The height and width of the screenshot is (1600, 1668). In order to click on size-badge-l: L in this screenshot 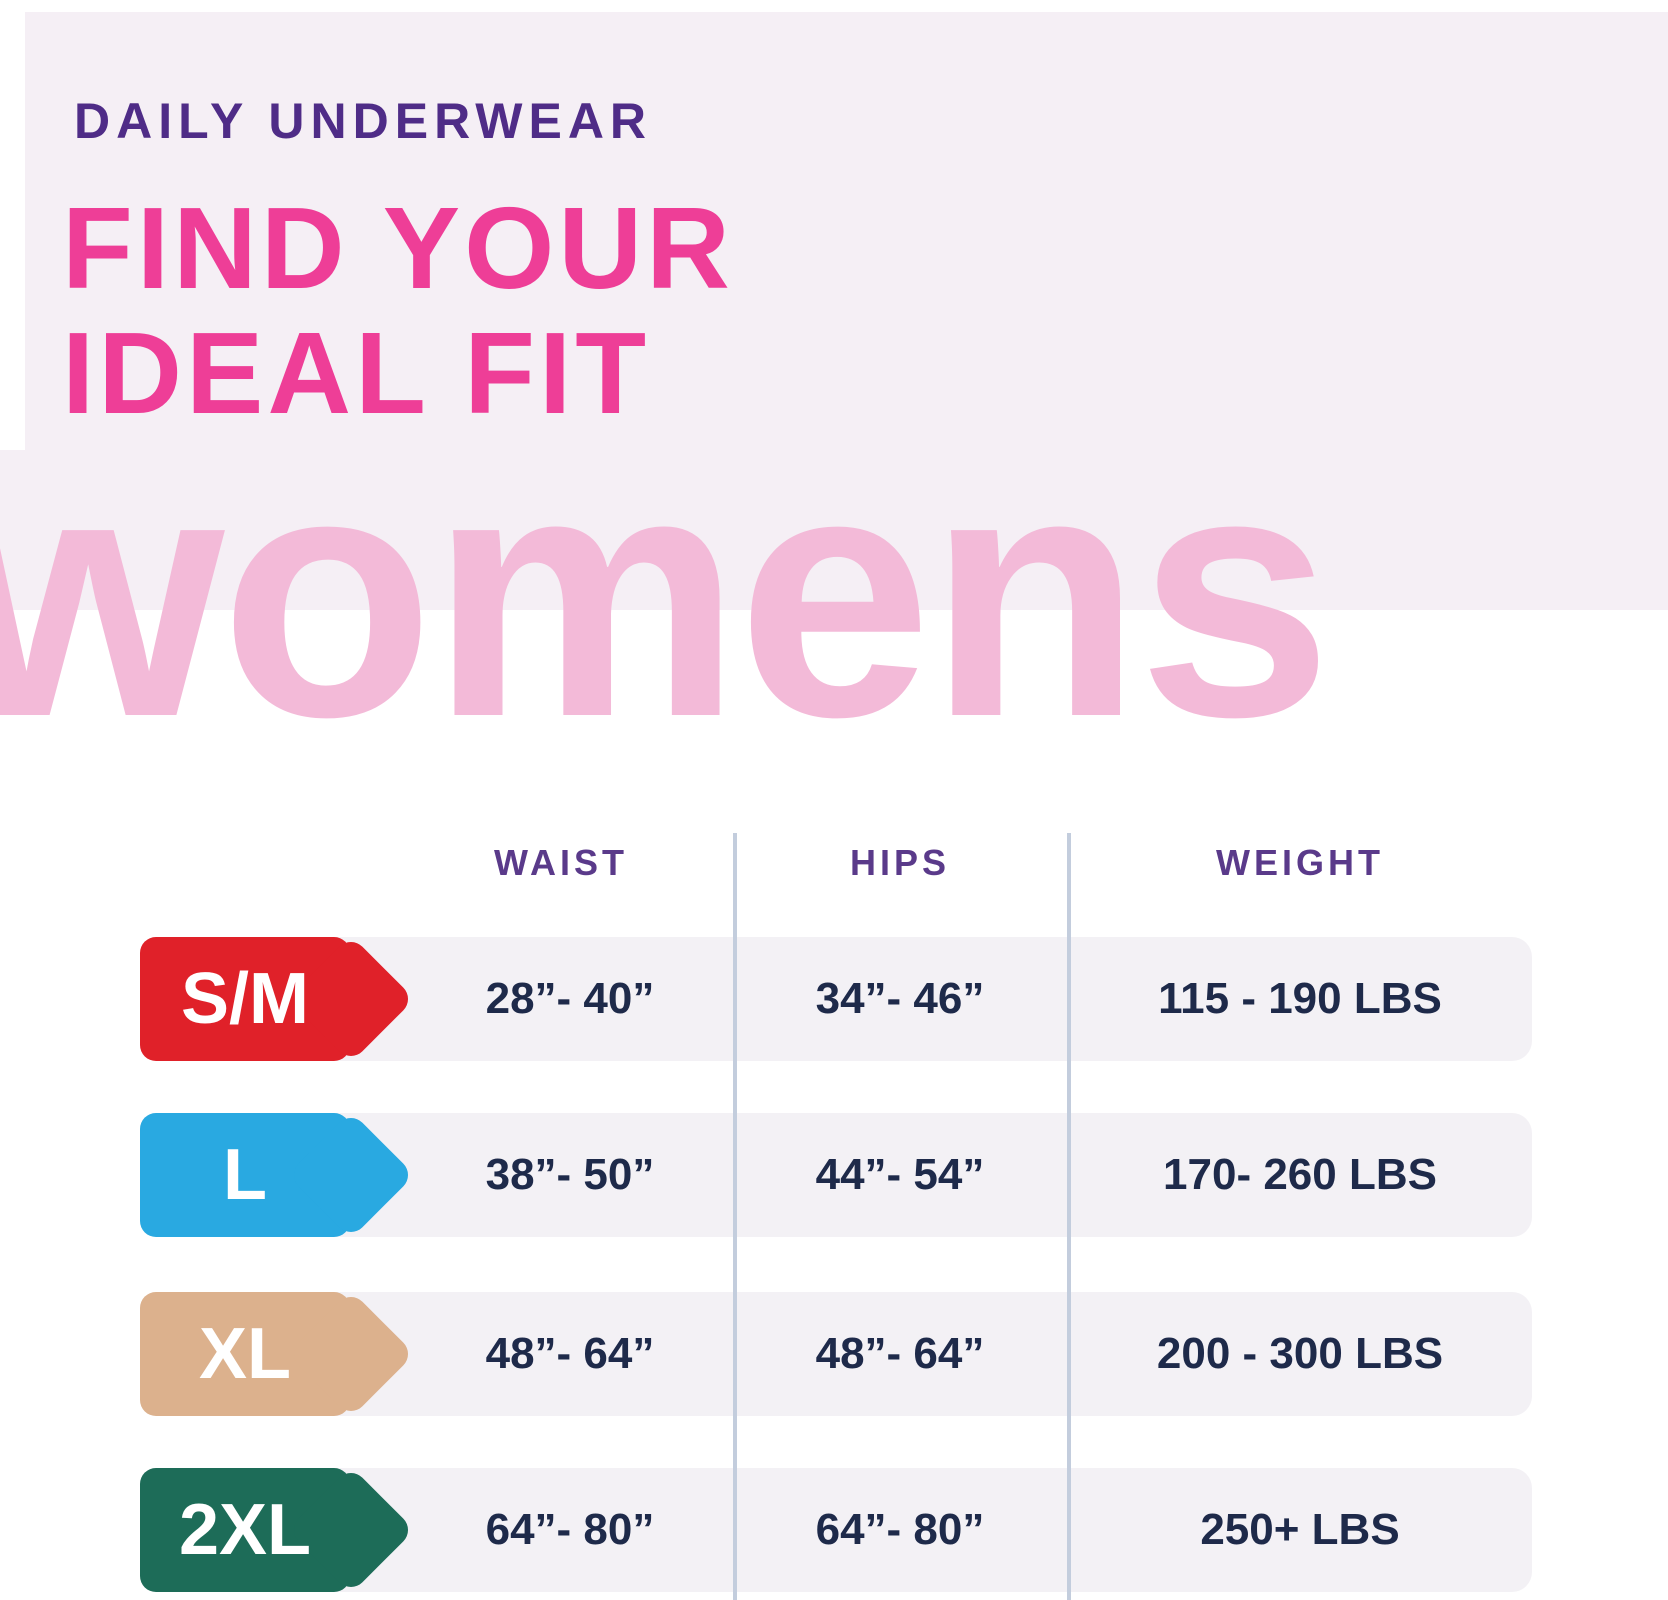, I will do `click(245, 1175)`.